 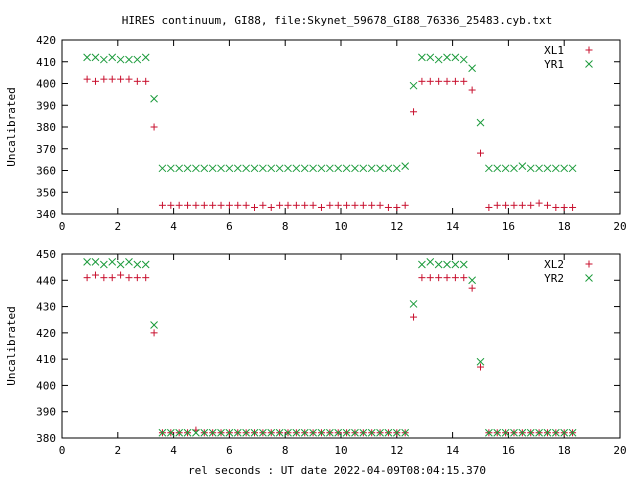 I want to click on x-tick-label: 16, so click(x=508, y=450).